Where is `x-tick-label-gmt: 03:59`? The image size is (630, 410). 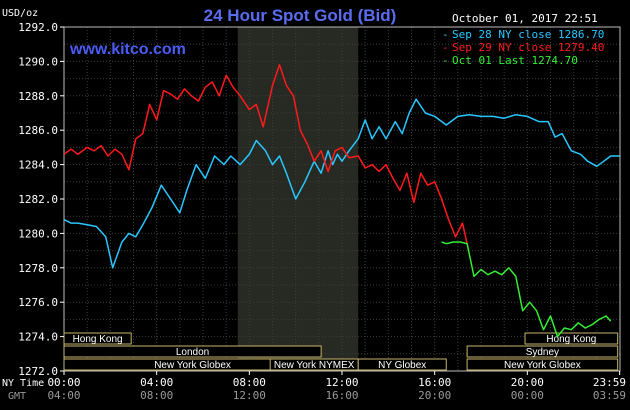 x-tick-label-gmt: 03:59 is located at coordinates (609, 395).